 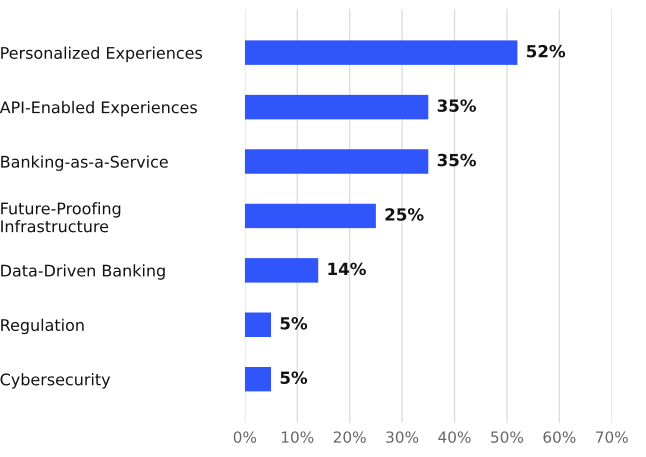 What do you see at coordinates (350, 437) in the screenshot?
I see `x-tick-label: 20%` at bounding box center [350, 437].